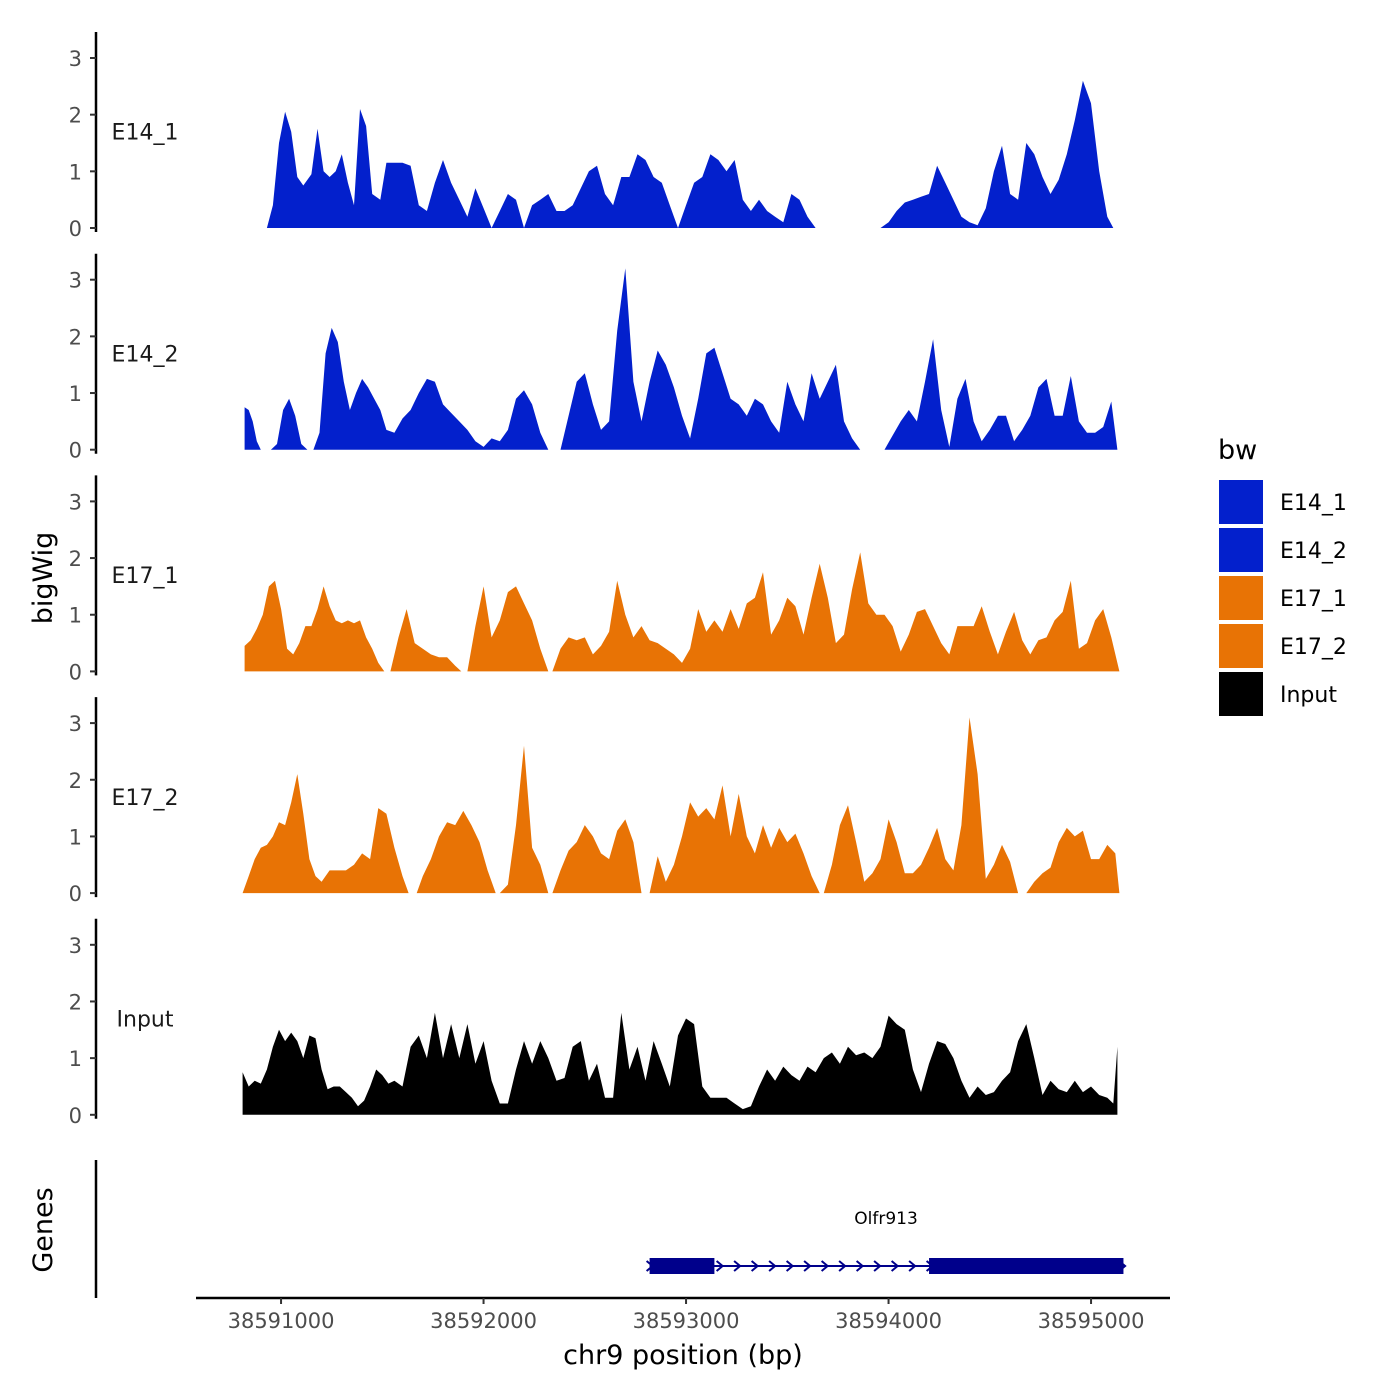 The height and width of the screenshot is (1400, 1400). Describe the element at coordinates (145, 798) in the screenshot. I see `track-label: E17_2` at that location.